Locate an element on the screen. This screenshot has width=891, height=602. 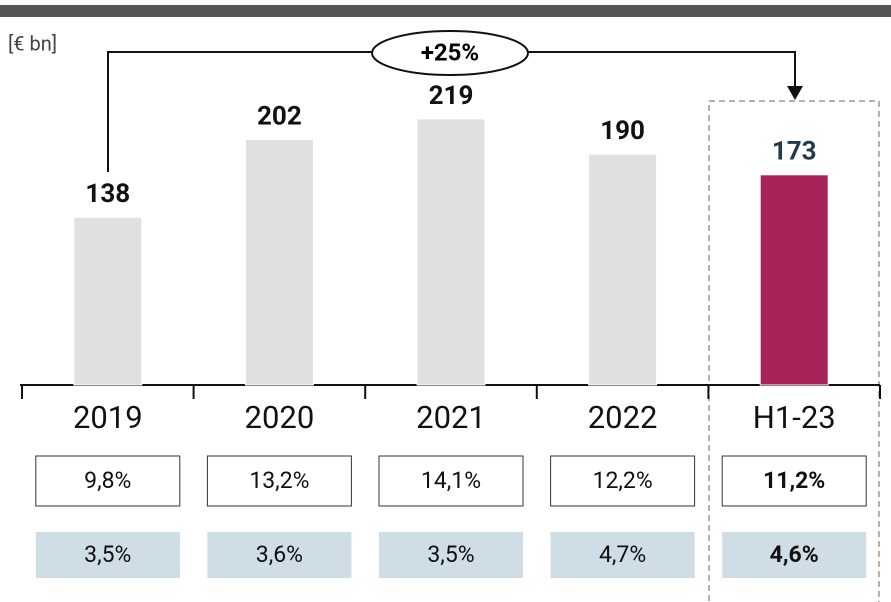
value-label: 219 is located at coordinates (451, 96).